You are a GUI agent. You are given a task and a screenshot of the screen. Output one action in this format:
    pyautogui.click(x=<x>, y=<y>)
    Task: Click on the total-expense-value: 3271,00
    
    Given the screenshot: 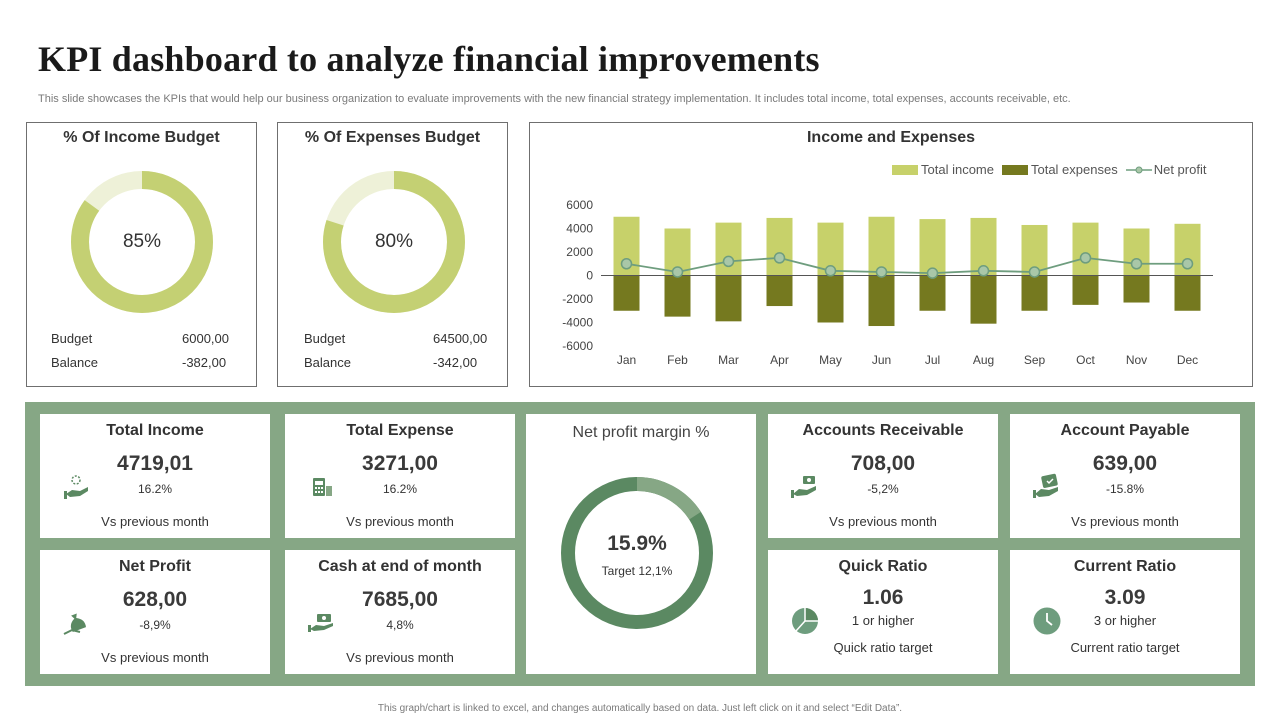 What is the action you would take?
    pyautogui.click(x=400, y=463)
    